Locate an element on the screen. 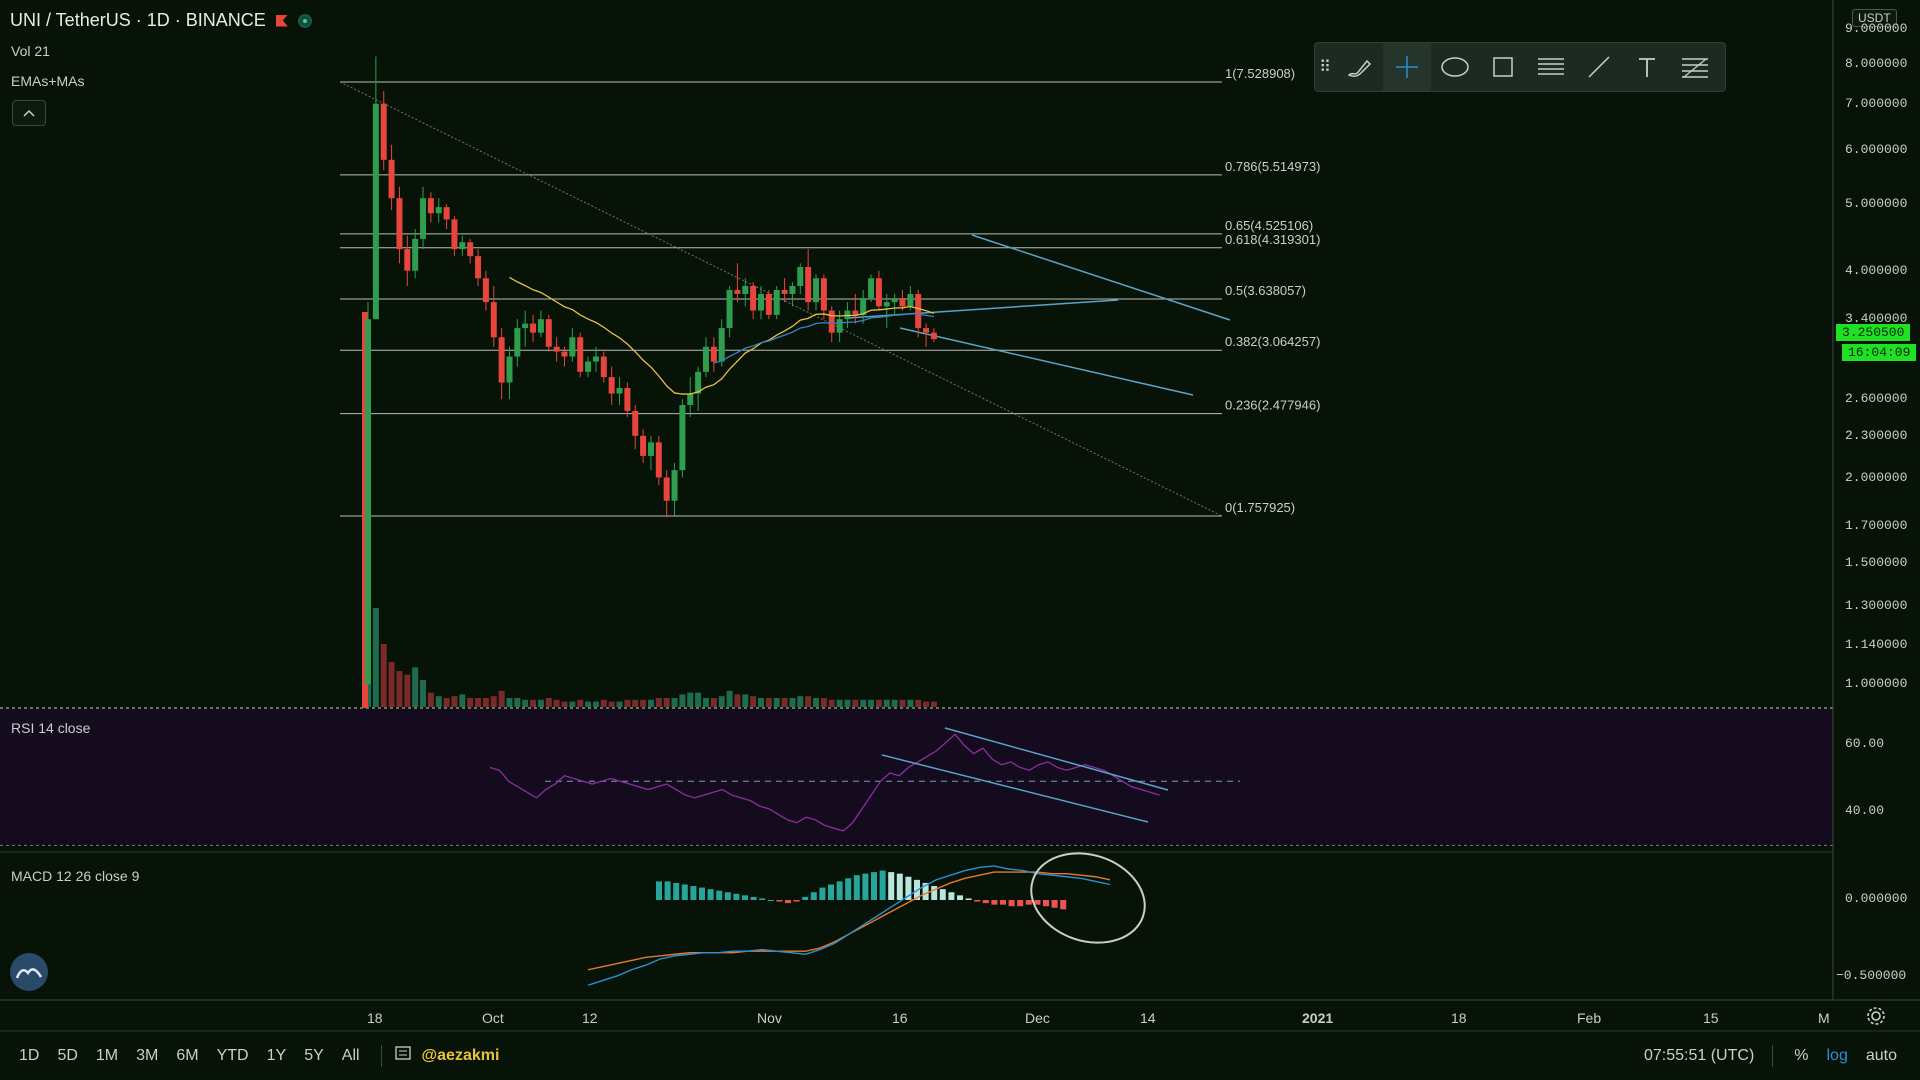  price-tick: 4.000000 is located at coordinates (1876, 270).